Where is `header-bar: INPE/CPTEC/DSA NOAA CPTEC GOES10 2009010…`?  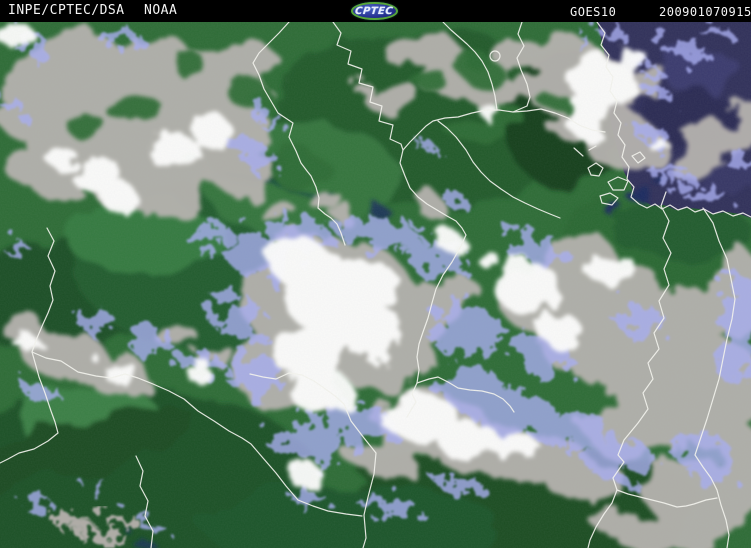 header-bar: INPE/CPTEC/DSA NOAA CPTEC GOES10 2009010… is located at coordinates (375, 11).